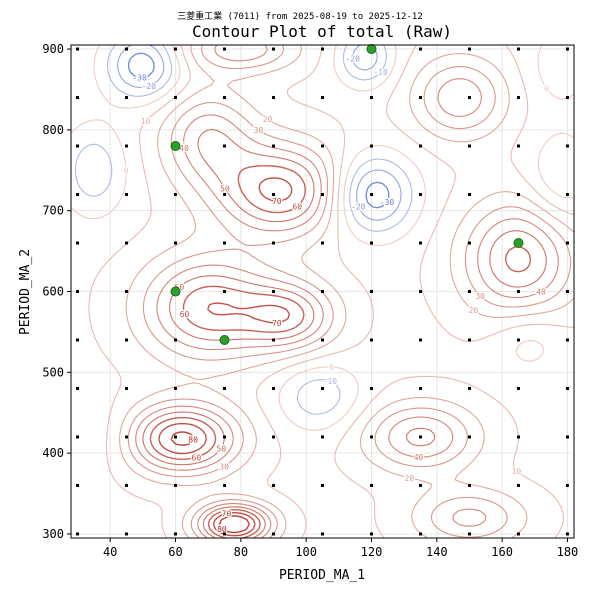 This screenshot has width=600, height=600. I want to click on contour-level-label: 50, so click(225, 188).